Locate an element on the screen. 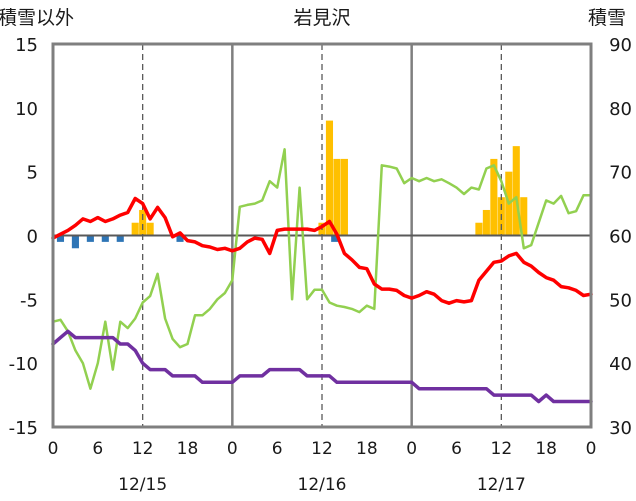 Image resolution: width=636 pixels, height=501 pixels. x-tick-label-6: 12 is located at coordinates (322, 449).